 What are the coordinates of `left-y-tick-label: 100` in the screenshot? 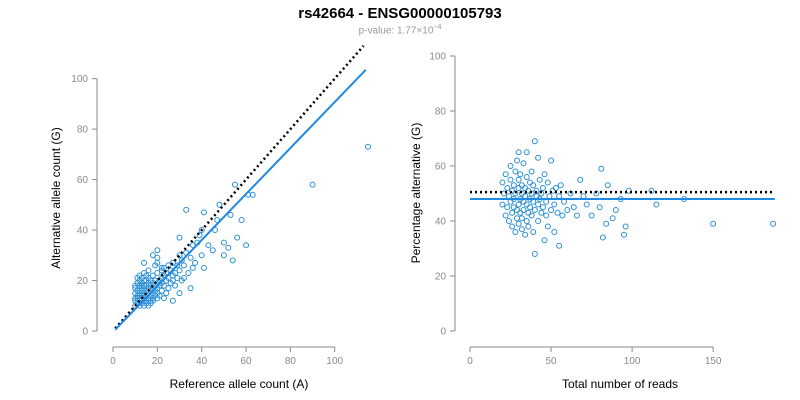 It's located at (79, 79).